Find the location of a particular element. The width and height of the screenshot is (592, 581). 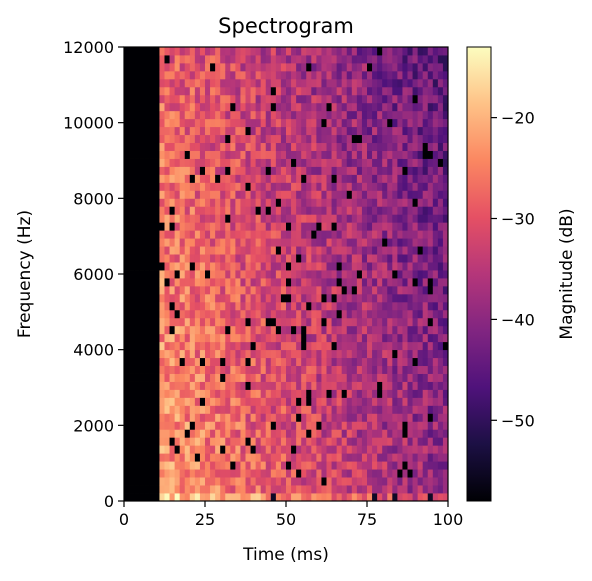

y-tick-label: 10000 is located at coordinates (88, 123).